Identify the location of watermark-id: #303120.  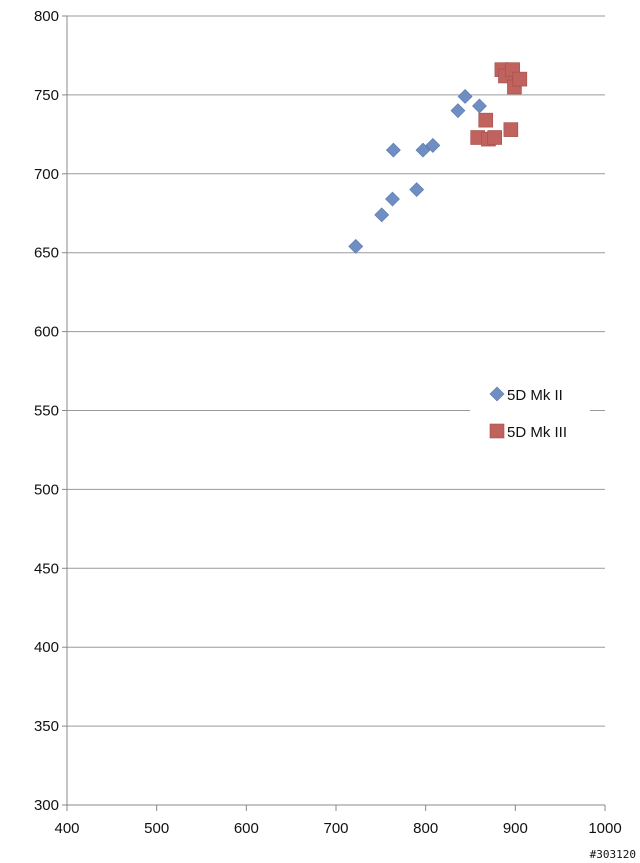
(612, 854).